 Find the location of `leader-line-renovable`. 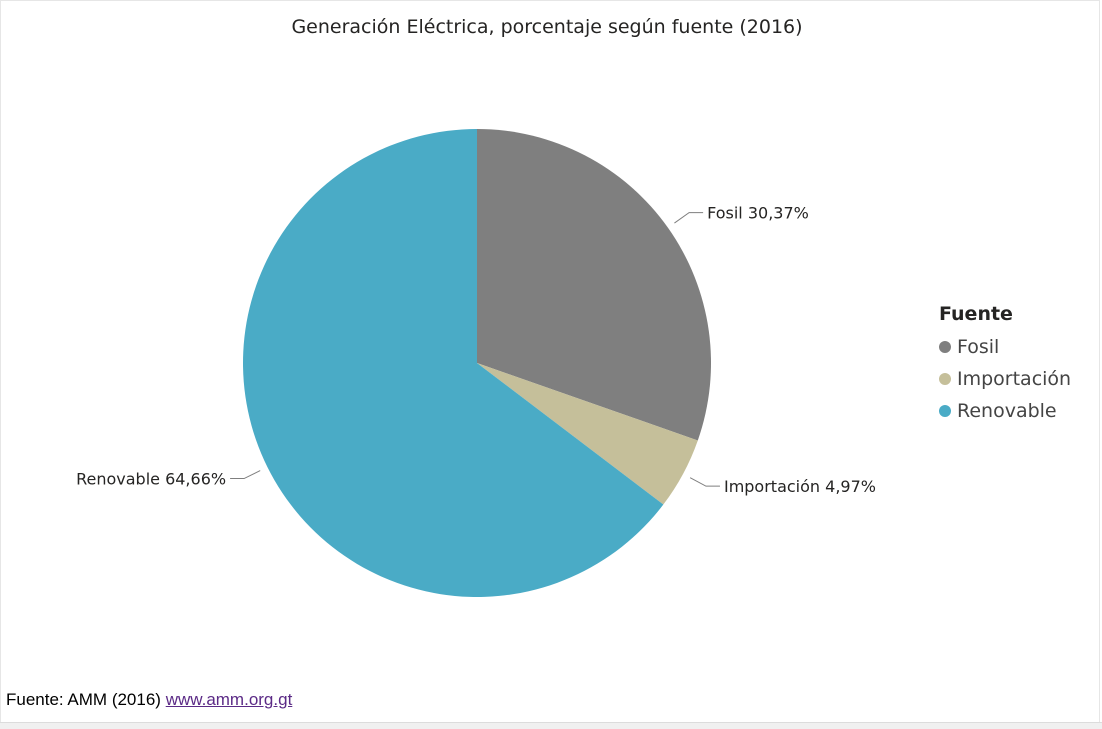

leader-line-renovable is located at coordinates (245, 475).